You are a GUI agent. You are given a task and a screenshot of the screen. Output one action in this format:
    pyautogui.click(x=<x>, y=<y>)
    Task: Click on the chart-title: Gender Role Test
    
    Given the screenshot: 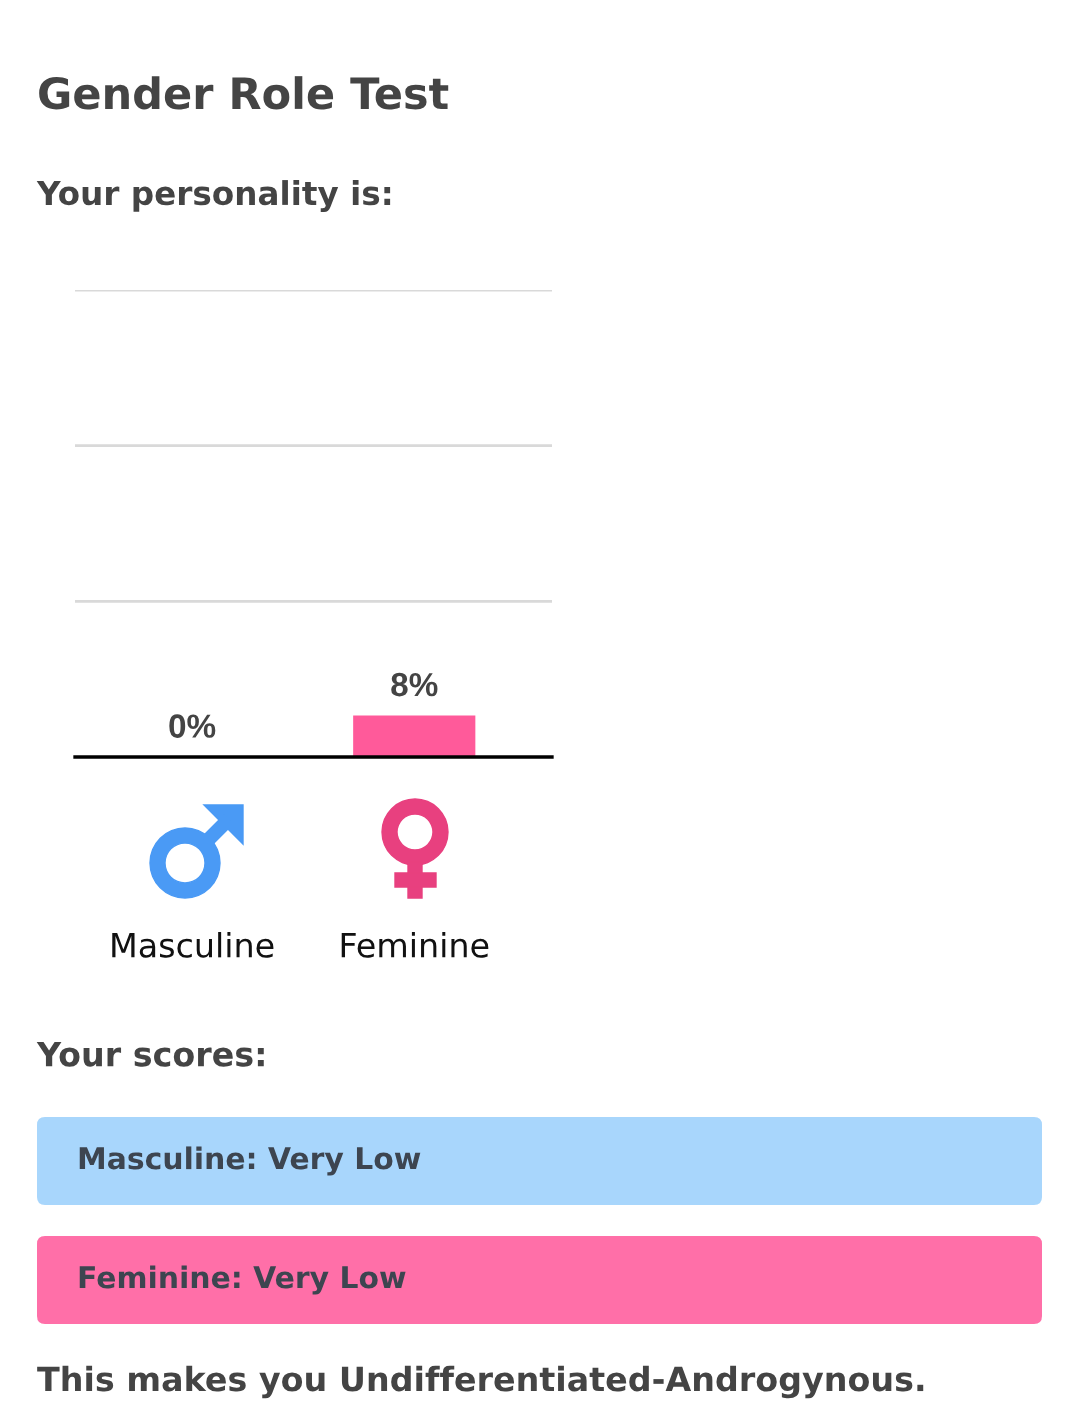 What is the action you would take?
    pyautogui.click(x=244, y=93)
    